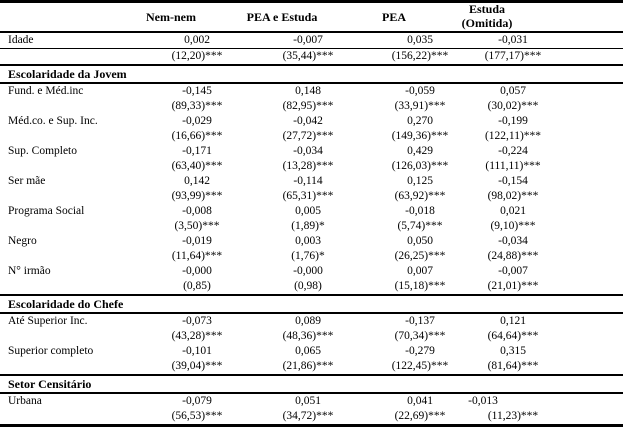  I want to click on coefficient-value: -0,031, so click(513, 40).